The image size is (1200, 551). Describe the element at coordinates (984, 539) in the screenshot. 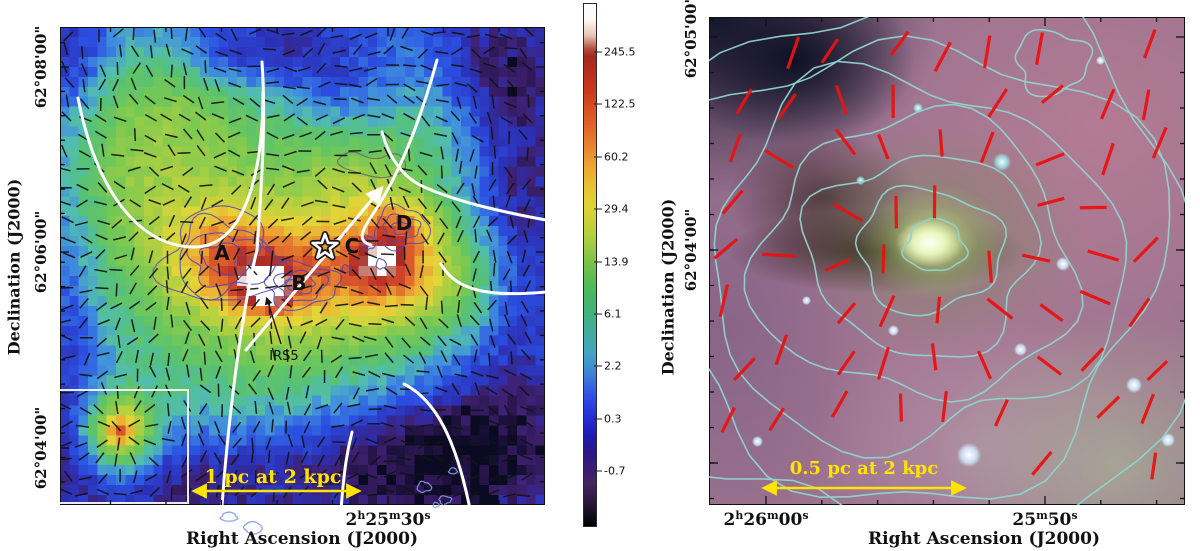

I see `right-x-axis-label: Right Ascension (J2000)` at that location.